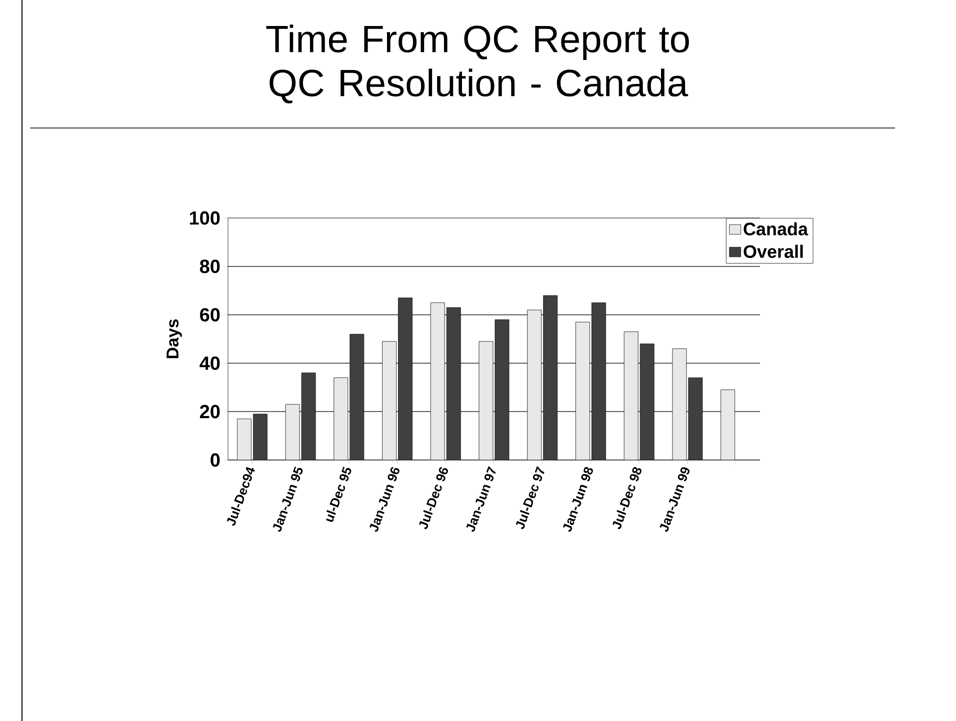 This screenshot has height=721, width=956. Describe the element at coordinates (210, 315) in the screenshot. I see `y-tick-label: 60` at that location.